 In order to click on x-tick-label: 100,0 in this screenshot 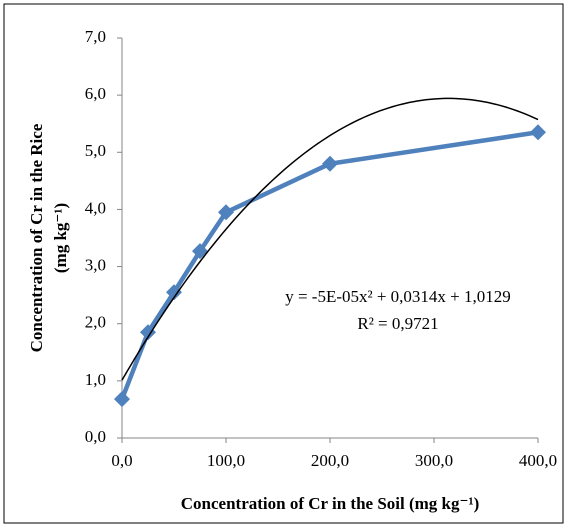, I will do `click(226, 460)`.